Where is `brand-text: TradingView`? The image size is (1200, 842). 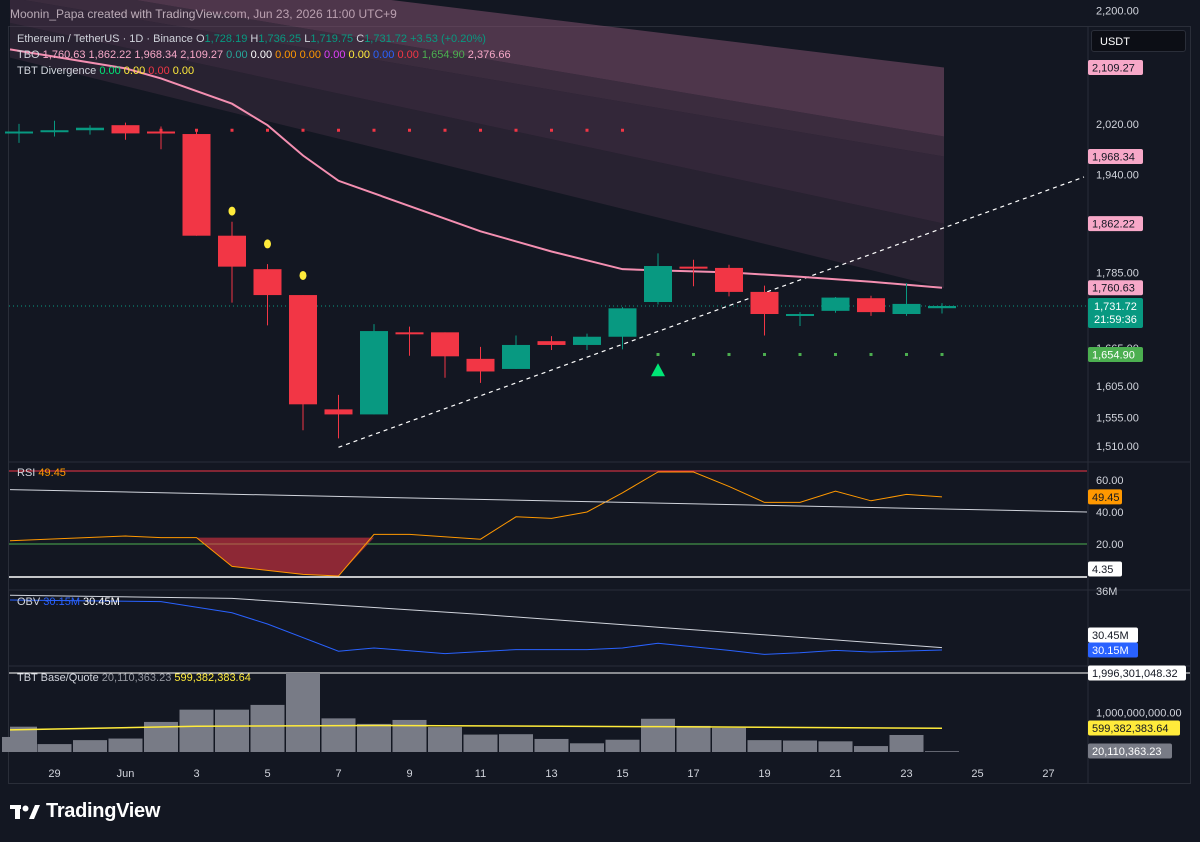
brand-text: TradingView is located at coordinates (103, 811).